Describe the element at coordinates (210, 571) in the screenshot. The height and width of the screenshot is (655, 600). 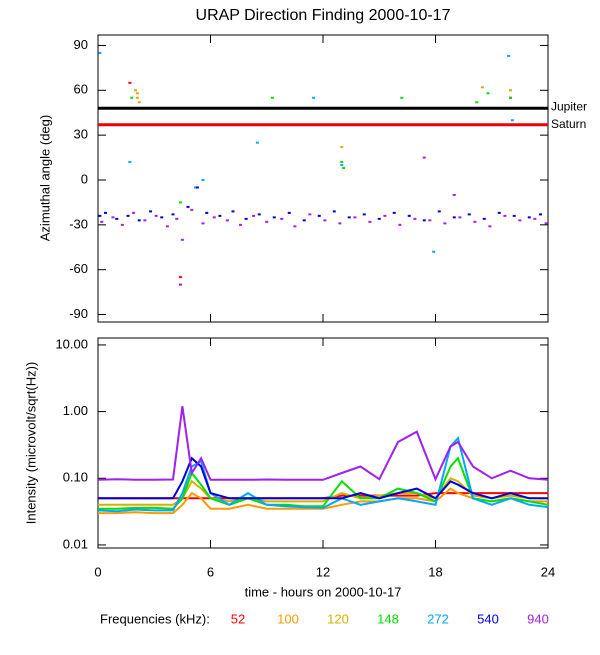
I see `x-tick-label: 6` at that location.